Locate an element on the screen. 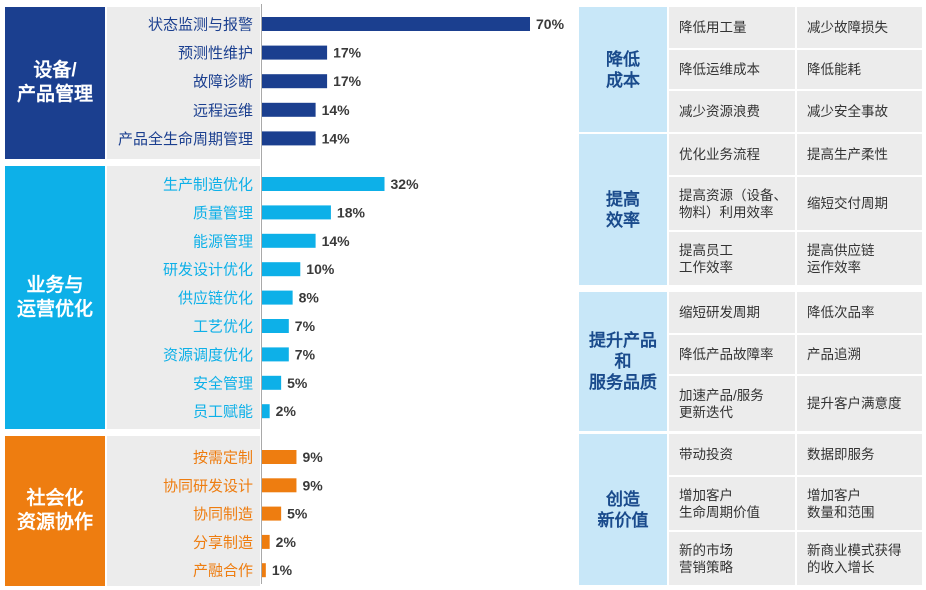 The height and width of the screenshot is (590, 926). value-group-title: 降低 成本 is located at coordinates (623, 69).